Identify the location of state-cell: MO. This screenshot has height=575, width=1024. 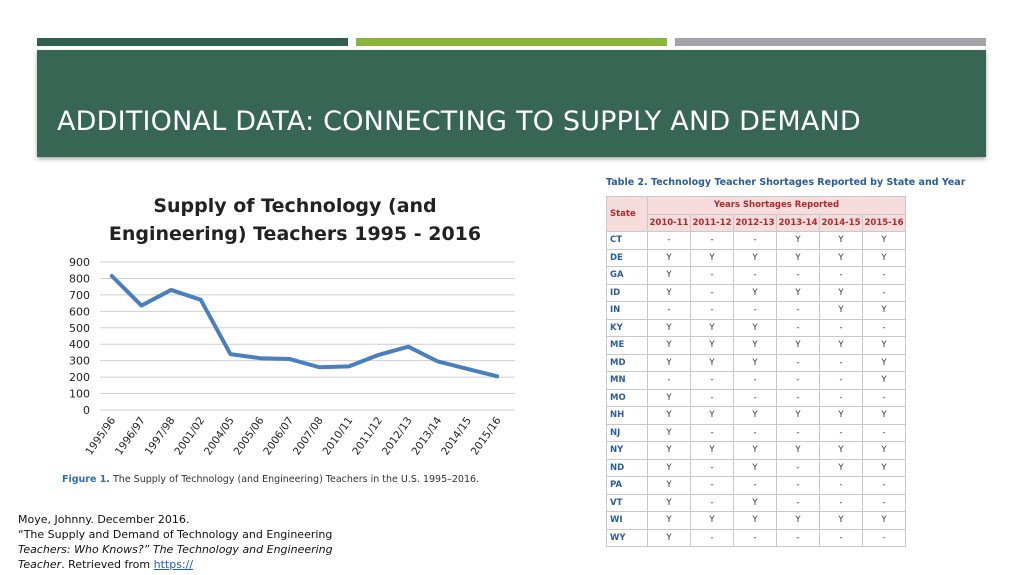
(627, 397).